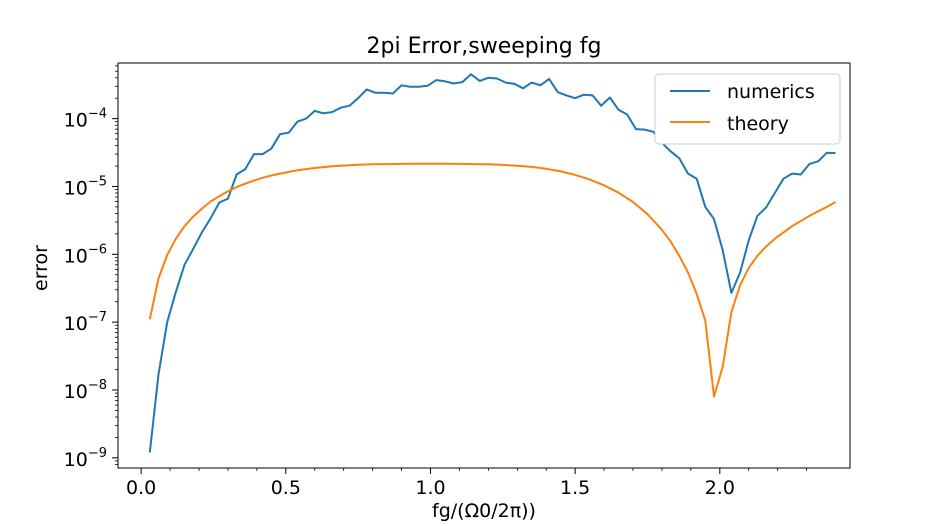  What do you see at coordinates (747, 109) in the screenshot?
I see `legend: numerics theory` at bounding box center [747, 109].